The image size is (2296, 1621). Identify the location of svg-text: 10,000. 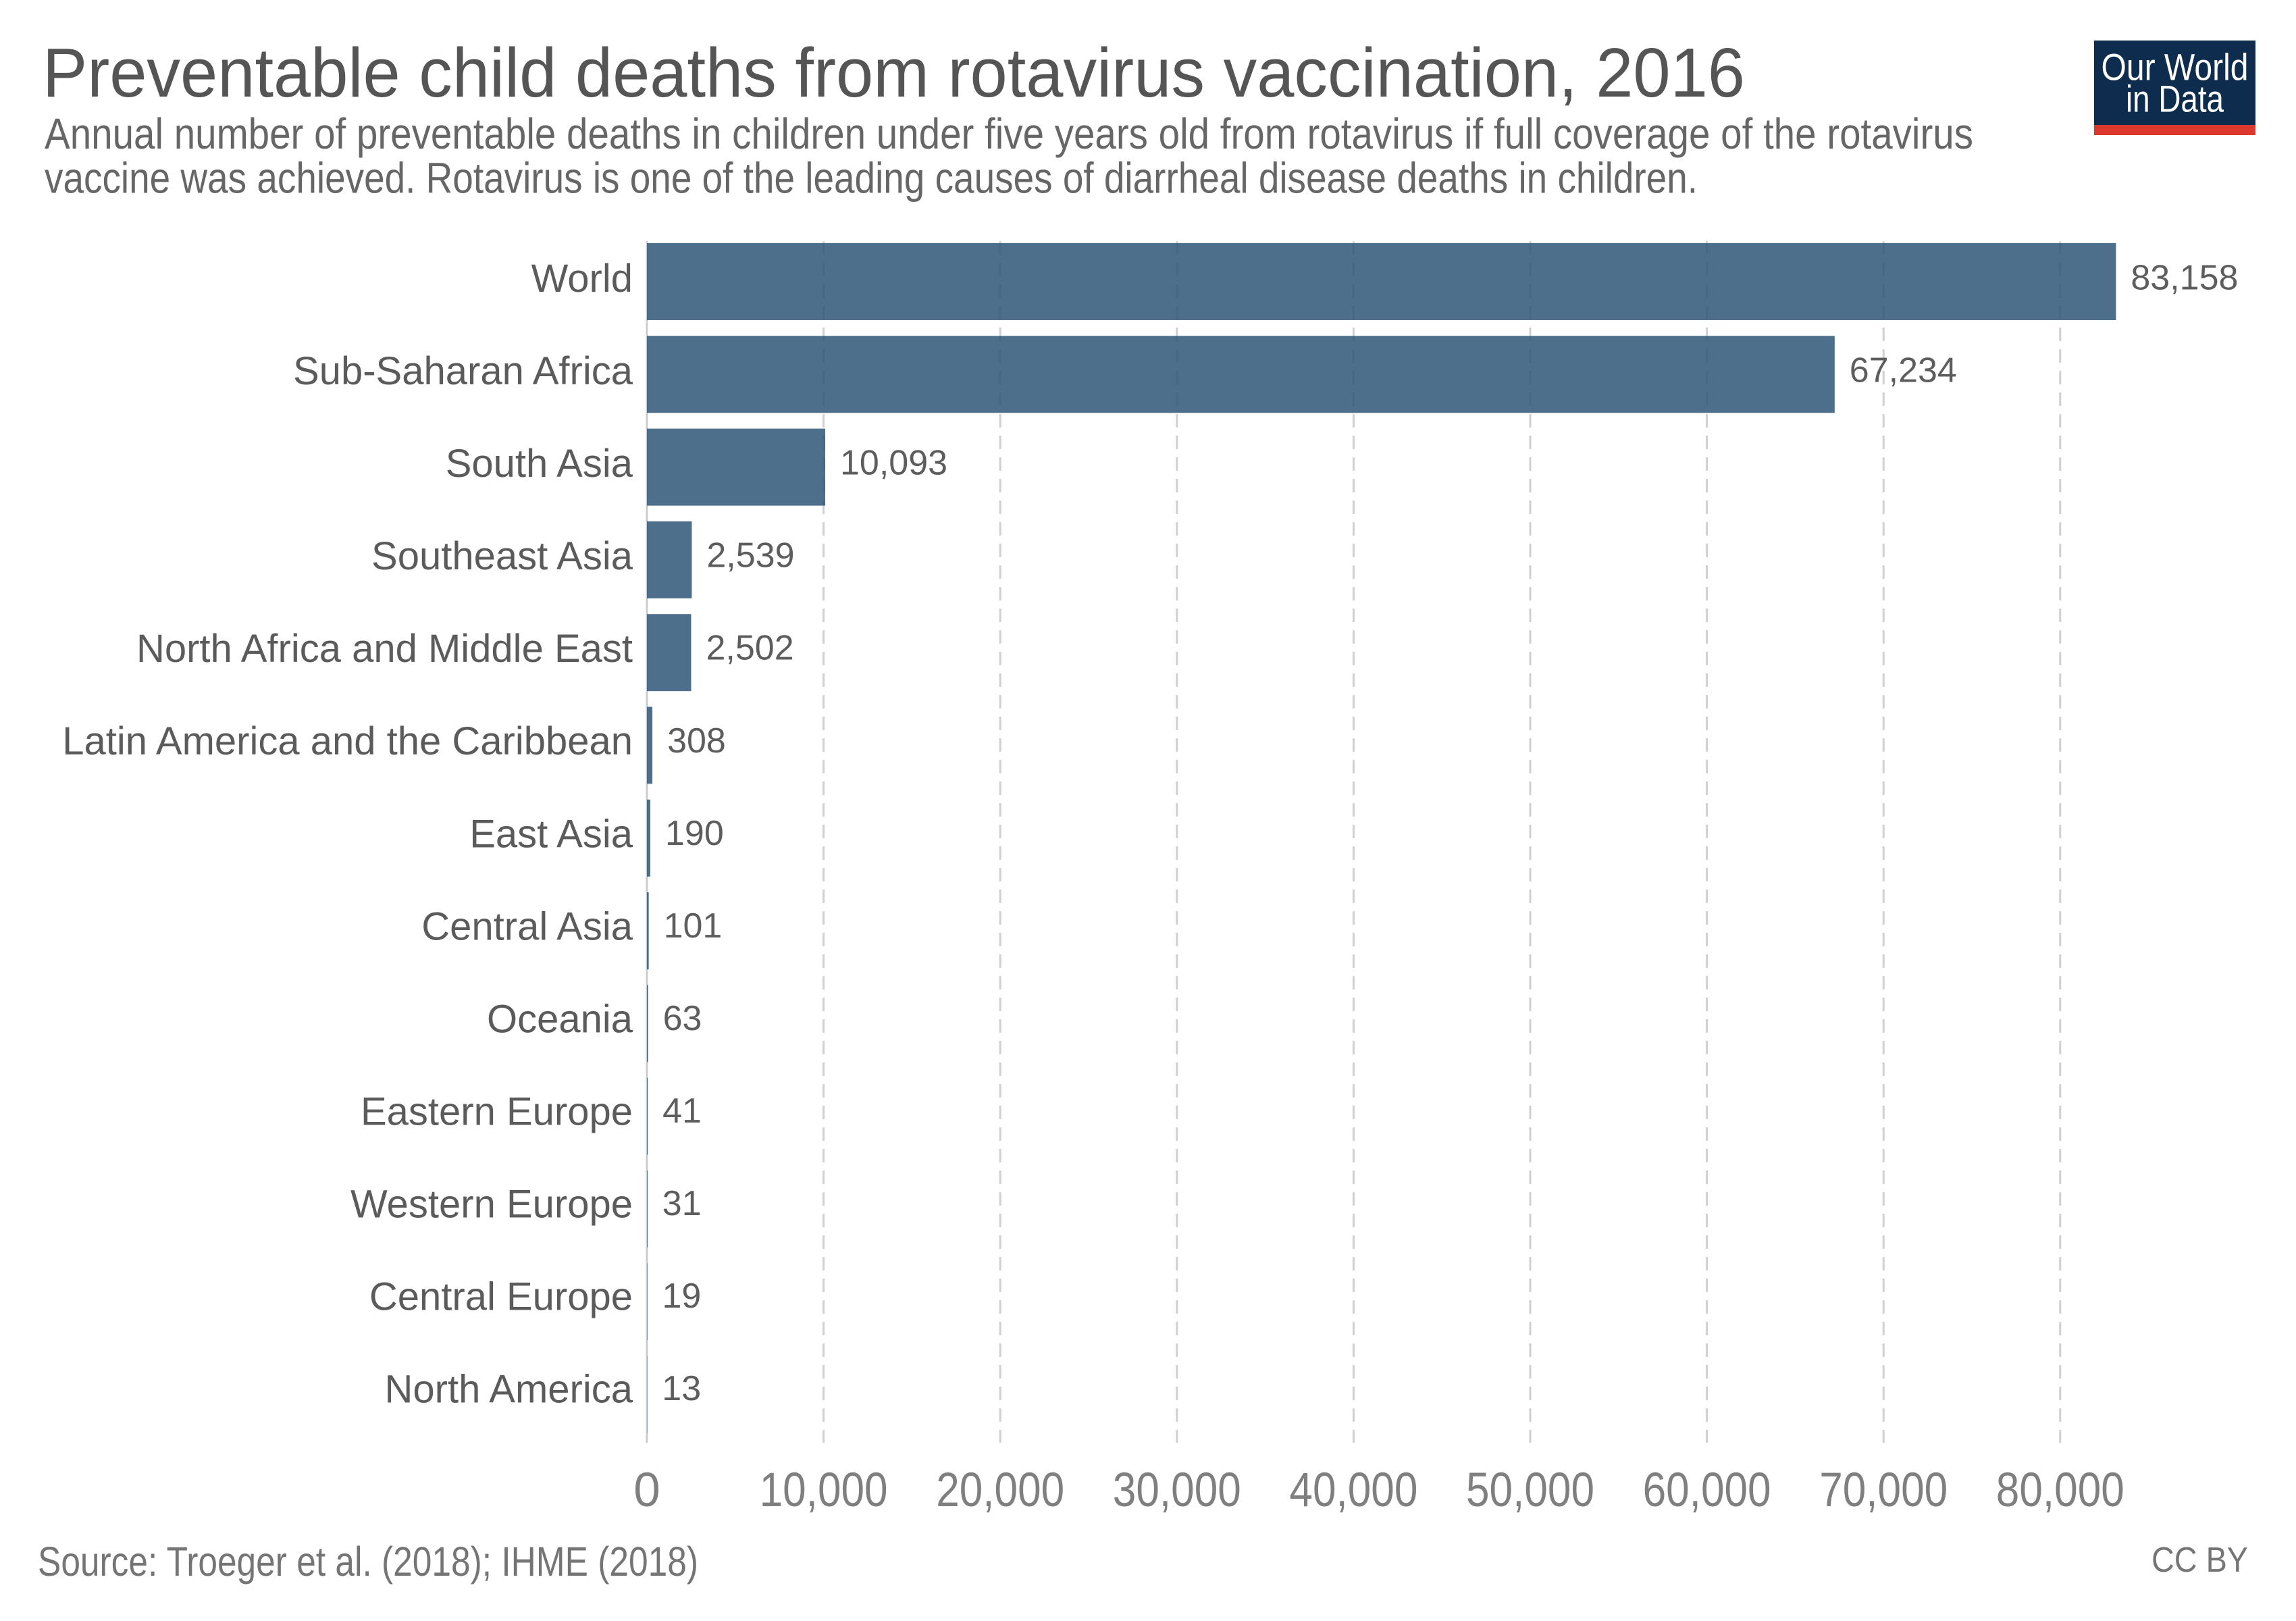
(824, 1490).